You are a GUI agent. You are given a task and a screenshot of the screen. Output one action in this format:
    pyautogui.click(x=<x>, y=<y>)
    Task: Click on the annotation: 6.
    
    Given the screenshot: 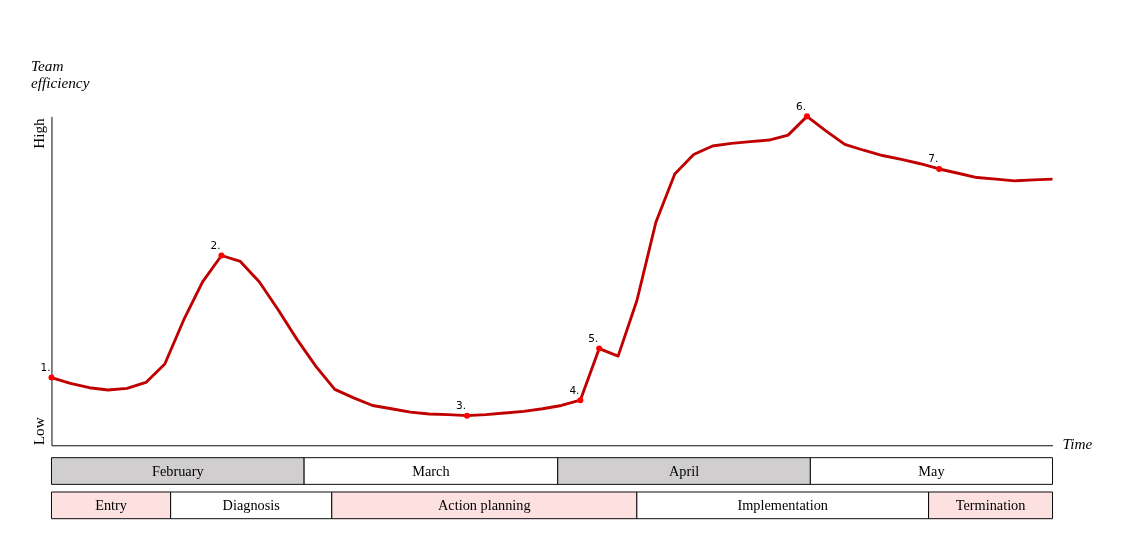 What is the action you would take?
    pyautogui.click(x=801, y=105)
    